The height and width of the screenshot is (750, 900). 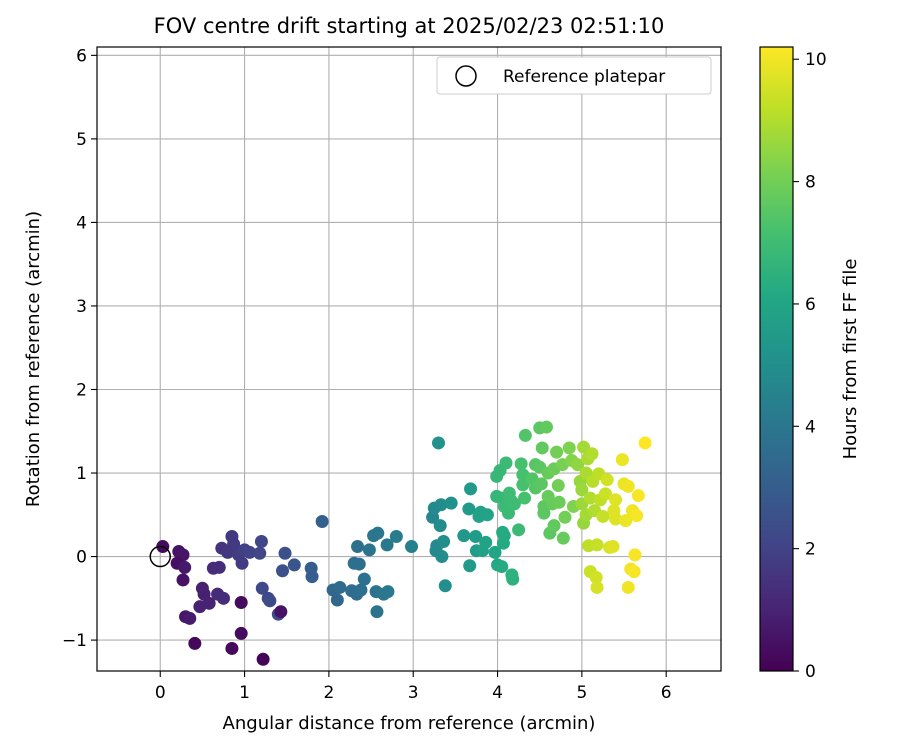 I want to click on colorbar-label: Hours from first FF file, so click(x=850, y=359).